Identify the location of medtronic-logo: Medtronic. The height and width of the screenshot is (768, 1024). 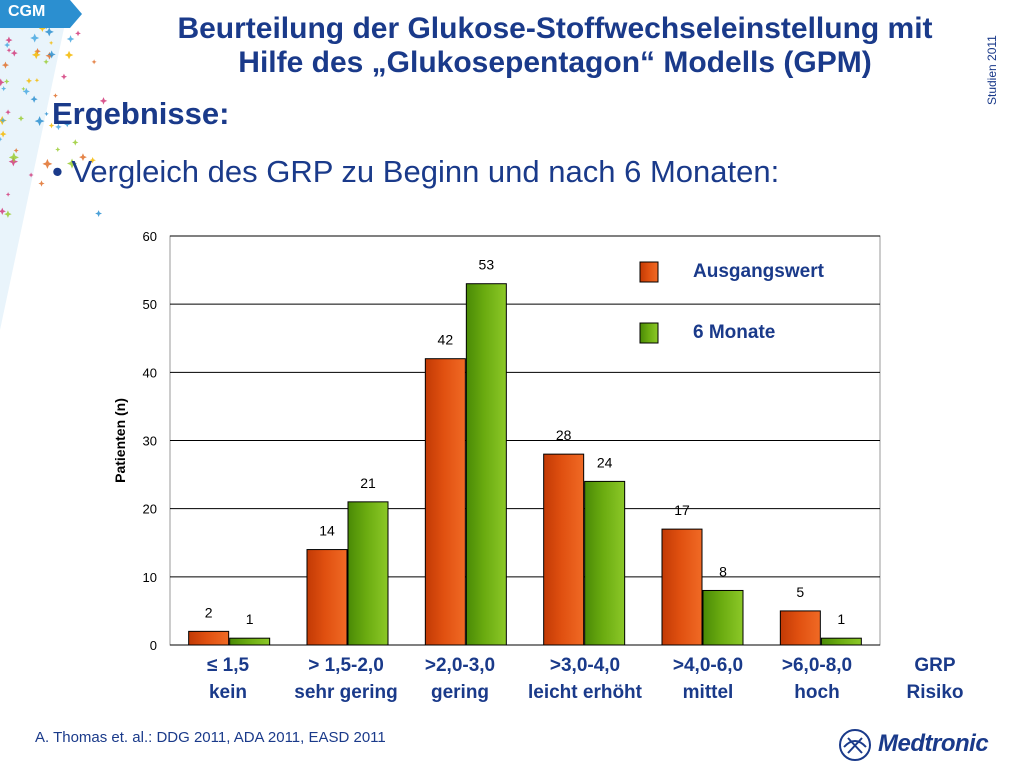
(926, 745).